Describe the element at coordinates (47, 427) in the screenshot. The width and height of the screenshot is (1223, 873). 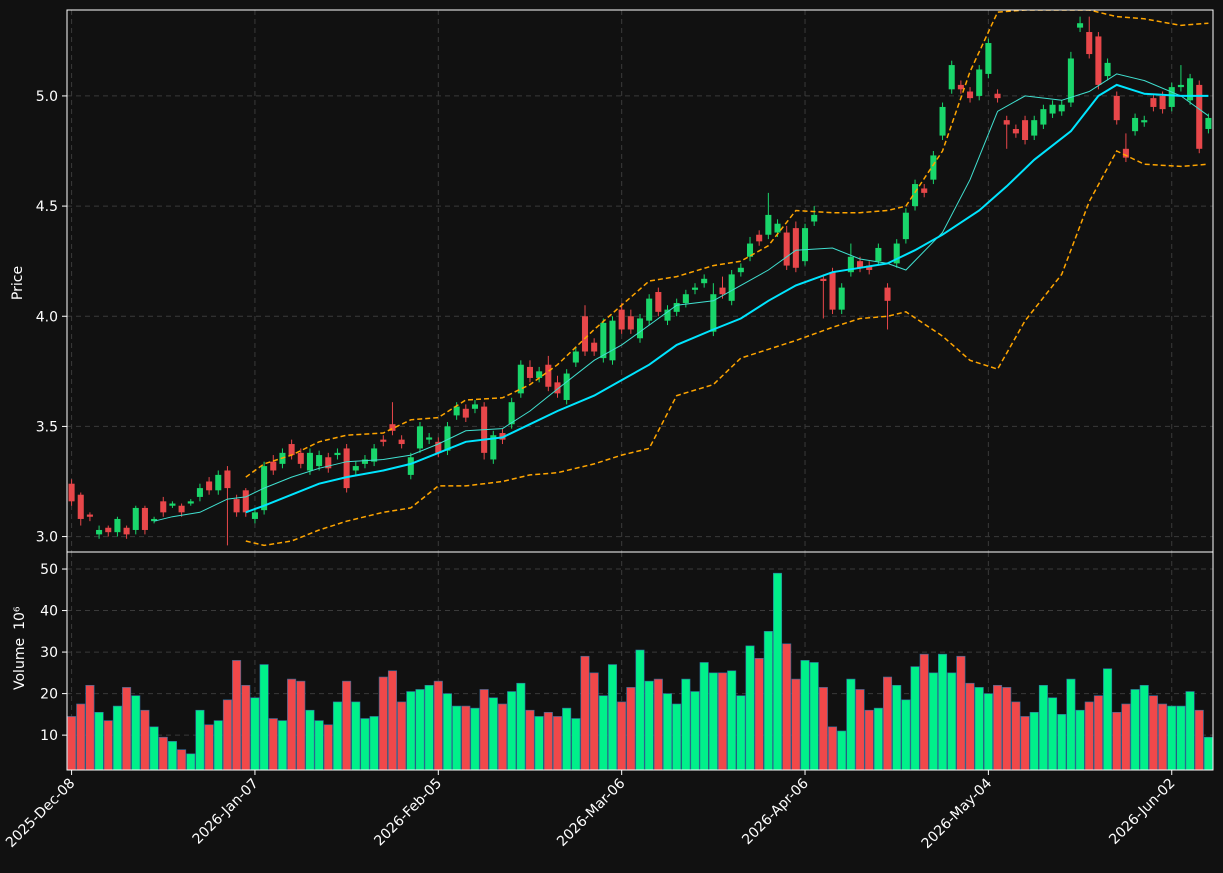
I see `y-tick-label: 3.5` at that location.